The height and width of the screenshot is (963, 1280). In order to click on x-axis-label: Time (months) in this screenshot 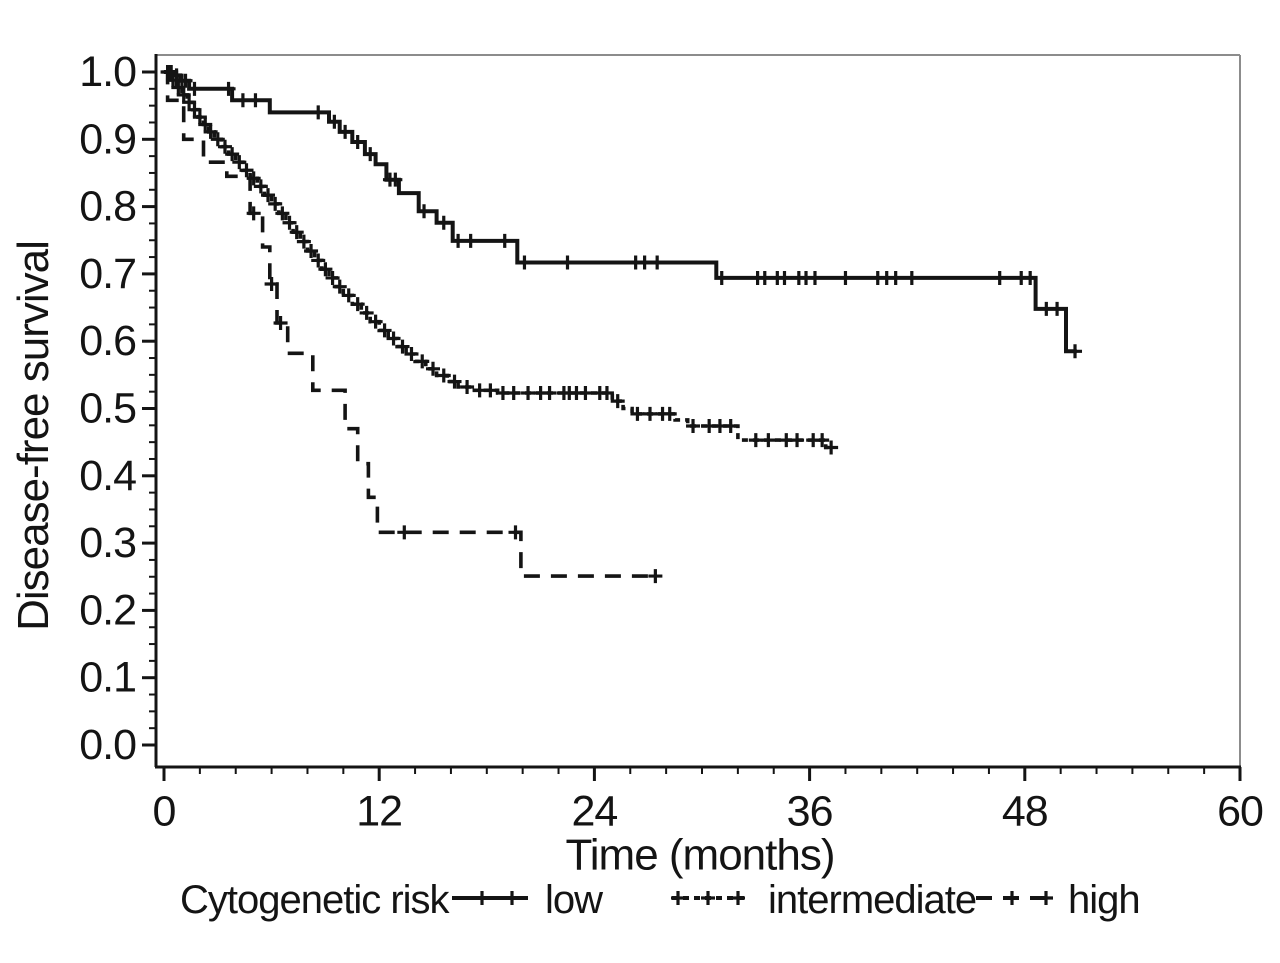, I will do `click(700, 855)`.